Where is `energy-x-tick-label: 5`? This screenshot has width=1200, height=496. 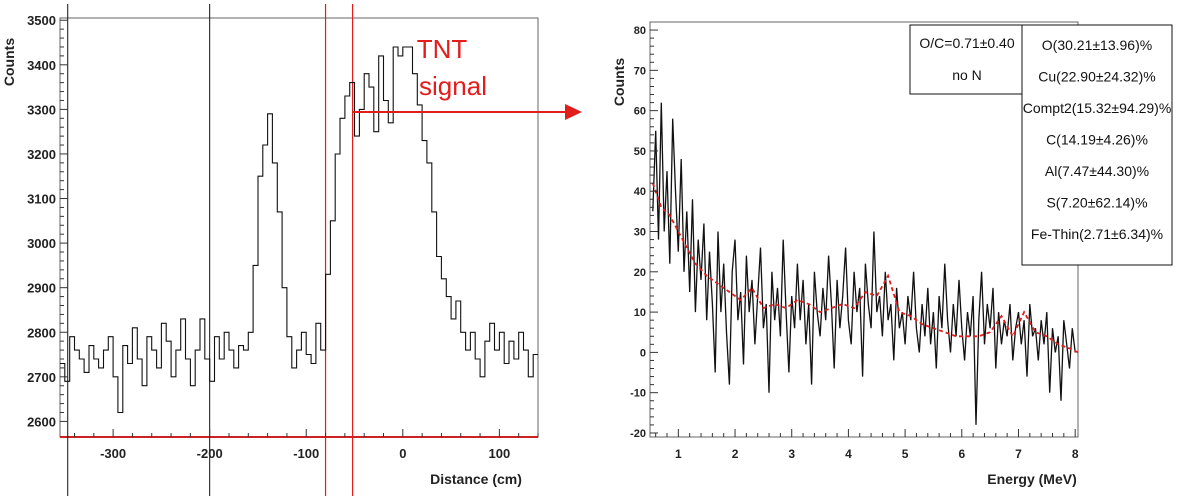 energy-x-tick-label: 5 is located at coordinates (905, 454).